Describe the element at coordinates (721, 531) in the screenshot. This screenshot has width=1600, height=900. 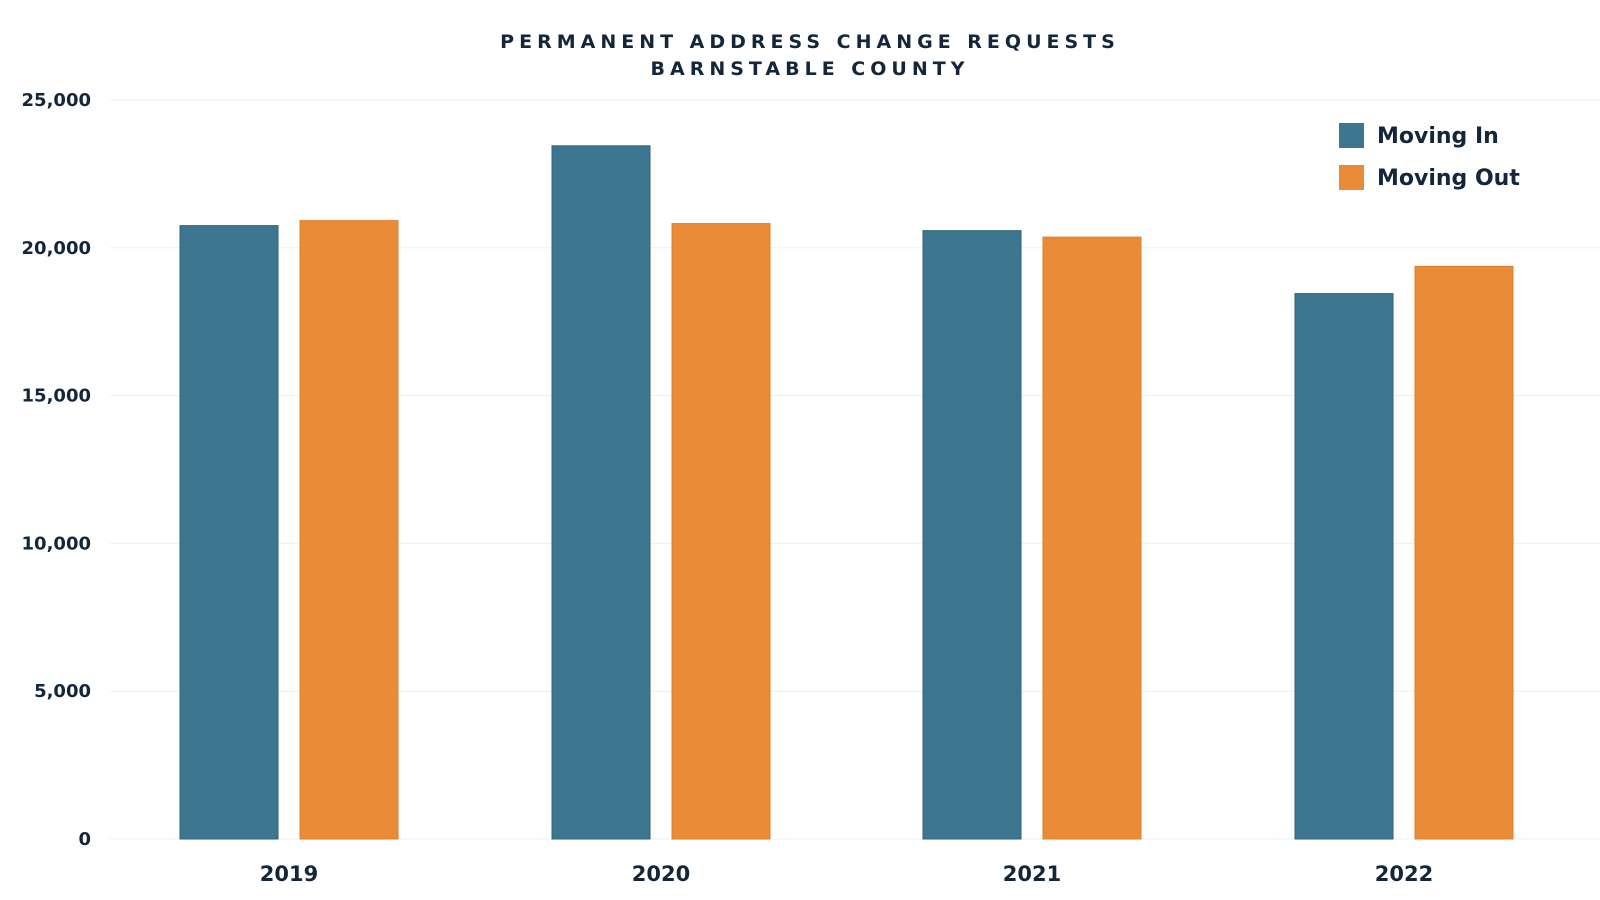
I see `bar-moving-out-2020` at that location.